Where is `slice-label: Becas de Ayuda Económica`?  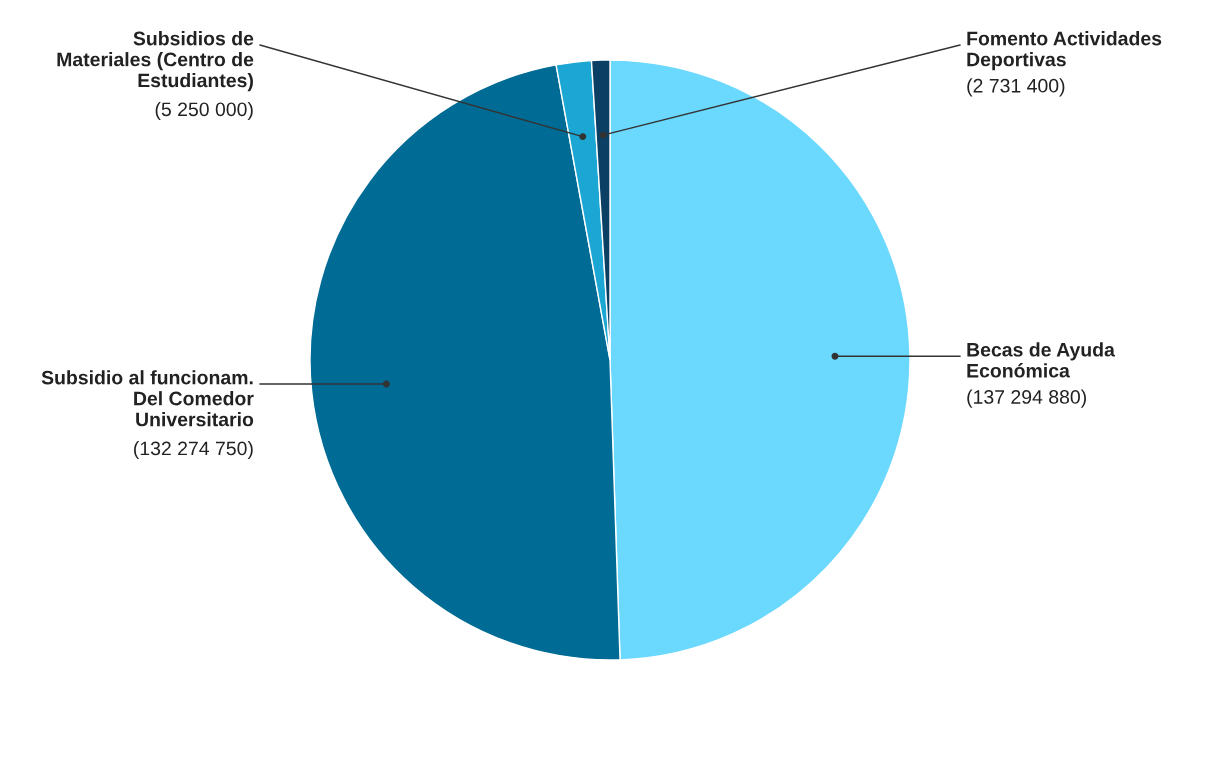 slice-label: Becas de Ayuda Económica is located at coordinates (1041, 360).